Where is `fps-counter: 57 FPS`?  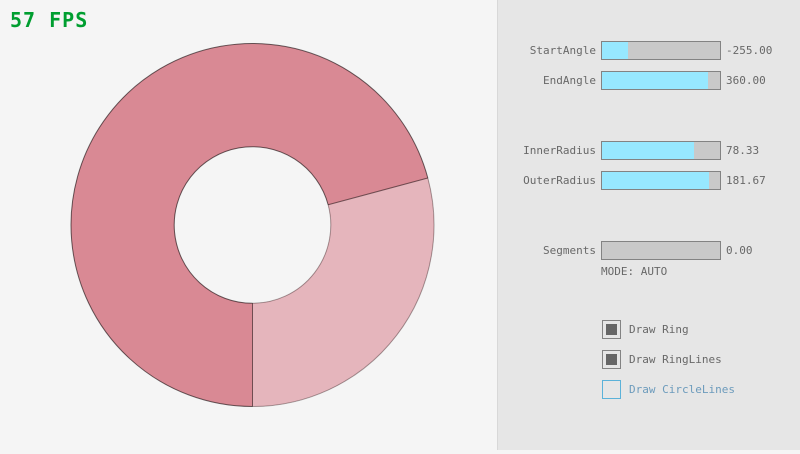
fps-counter: 57 FPS is located at coordinates (49, 20).